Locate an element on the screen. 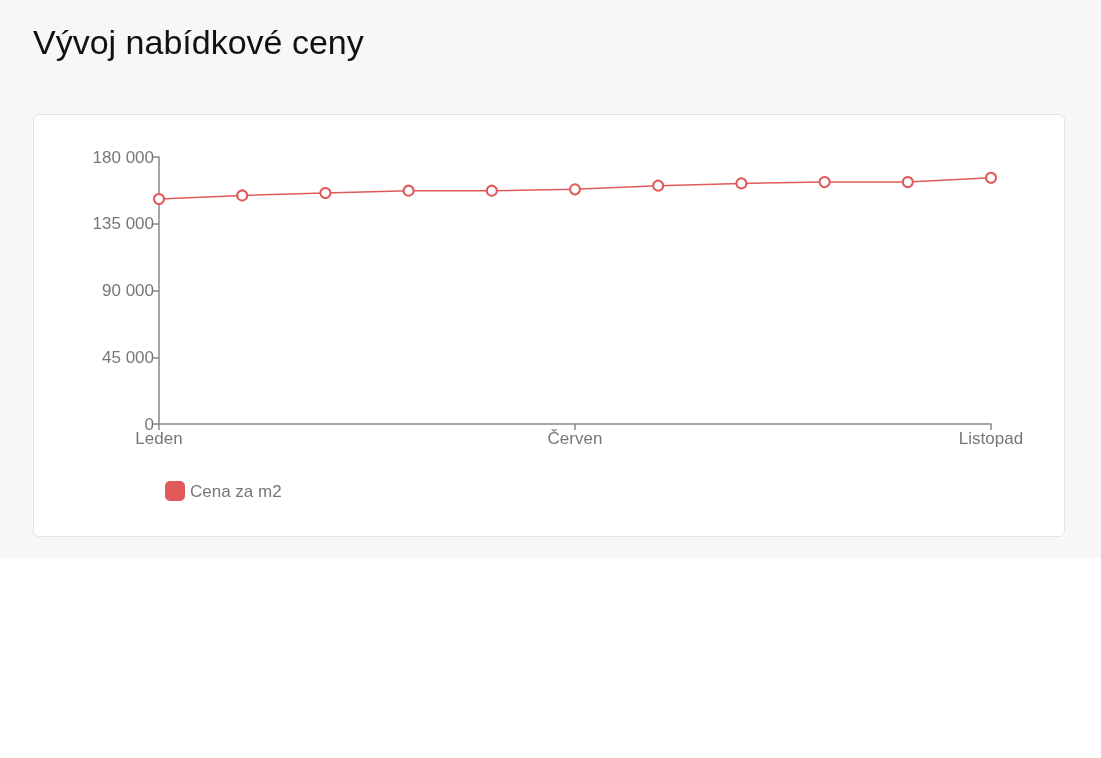 The width and height of the screenshot is (1101, 758). x-tick-label: Listopad is located at coordinates (991, 438).